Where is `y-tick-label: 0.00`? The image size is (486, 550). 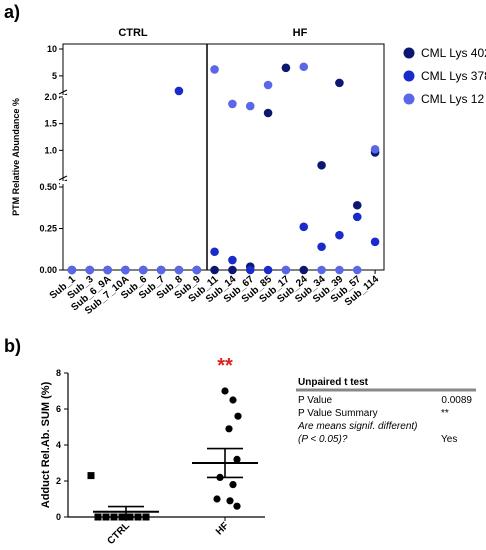
y-tick-label: 0.00 is located at coordinates (48, 270).